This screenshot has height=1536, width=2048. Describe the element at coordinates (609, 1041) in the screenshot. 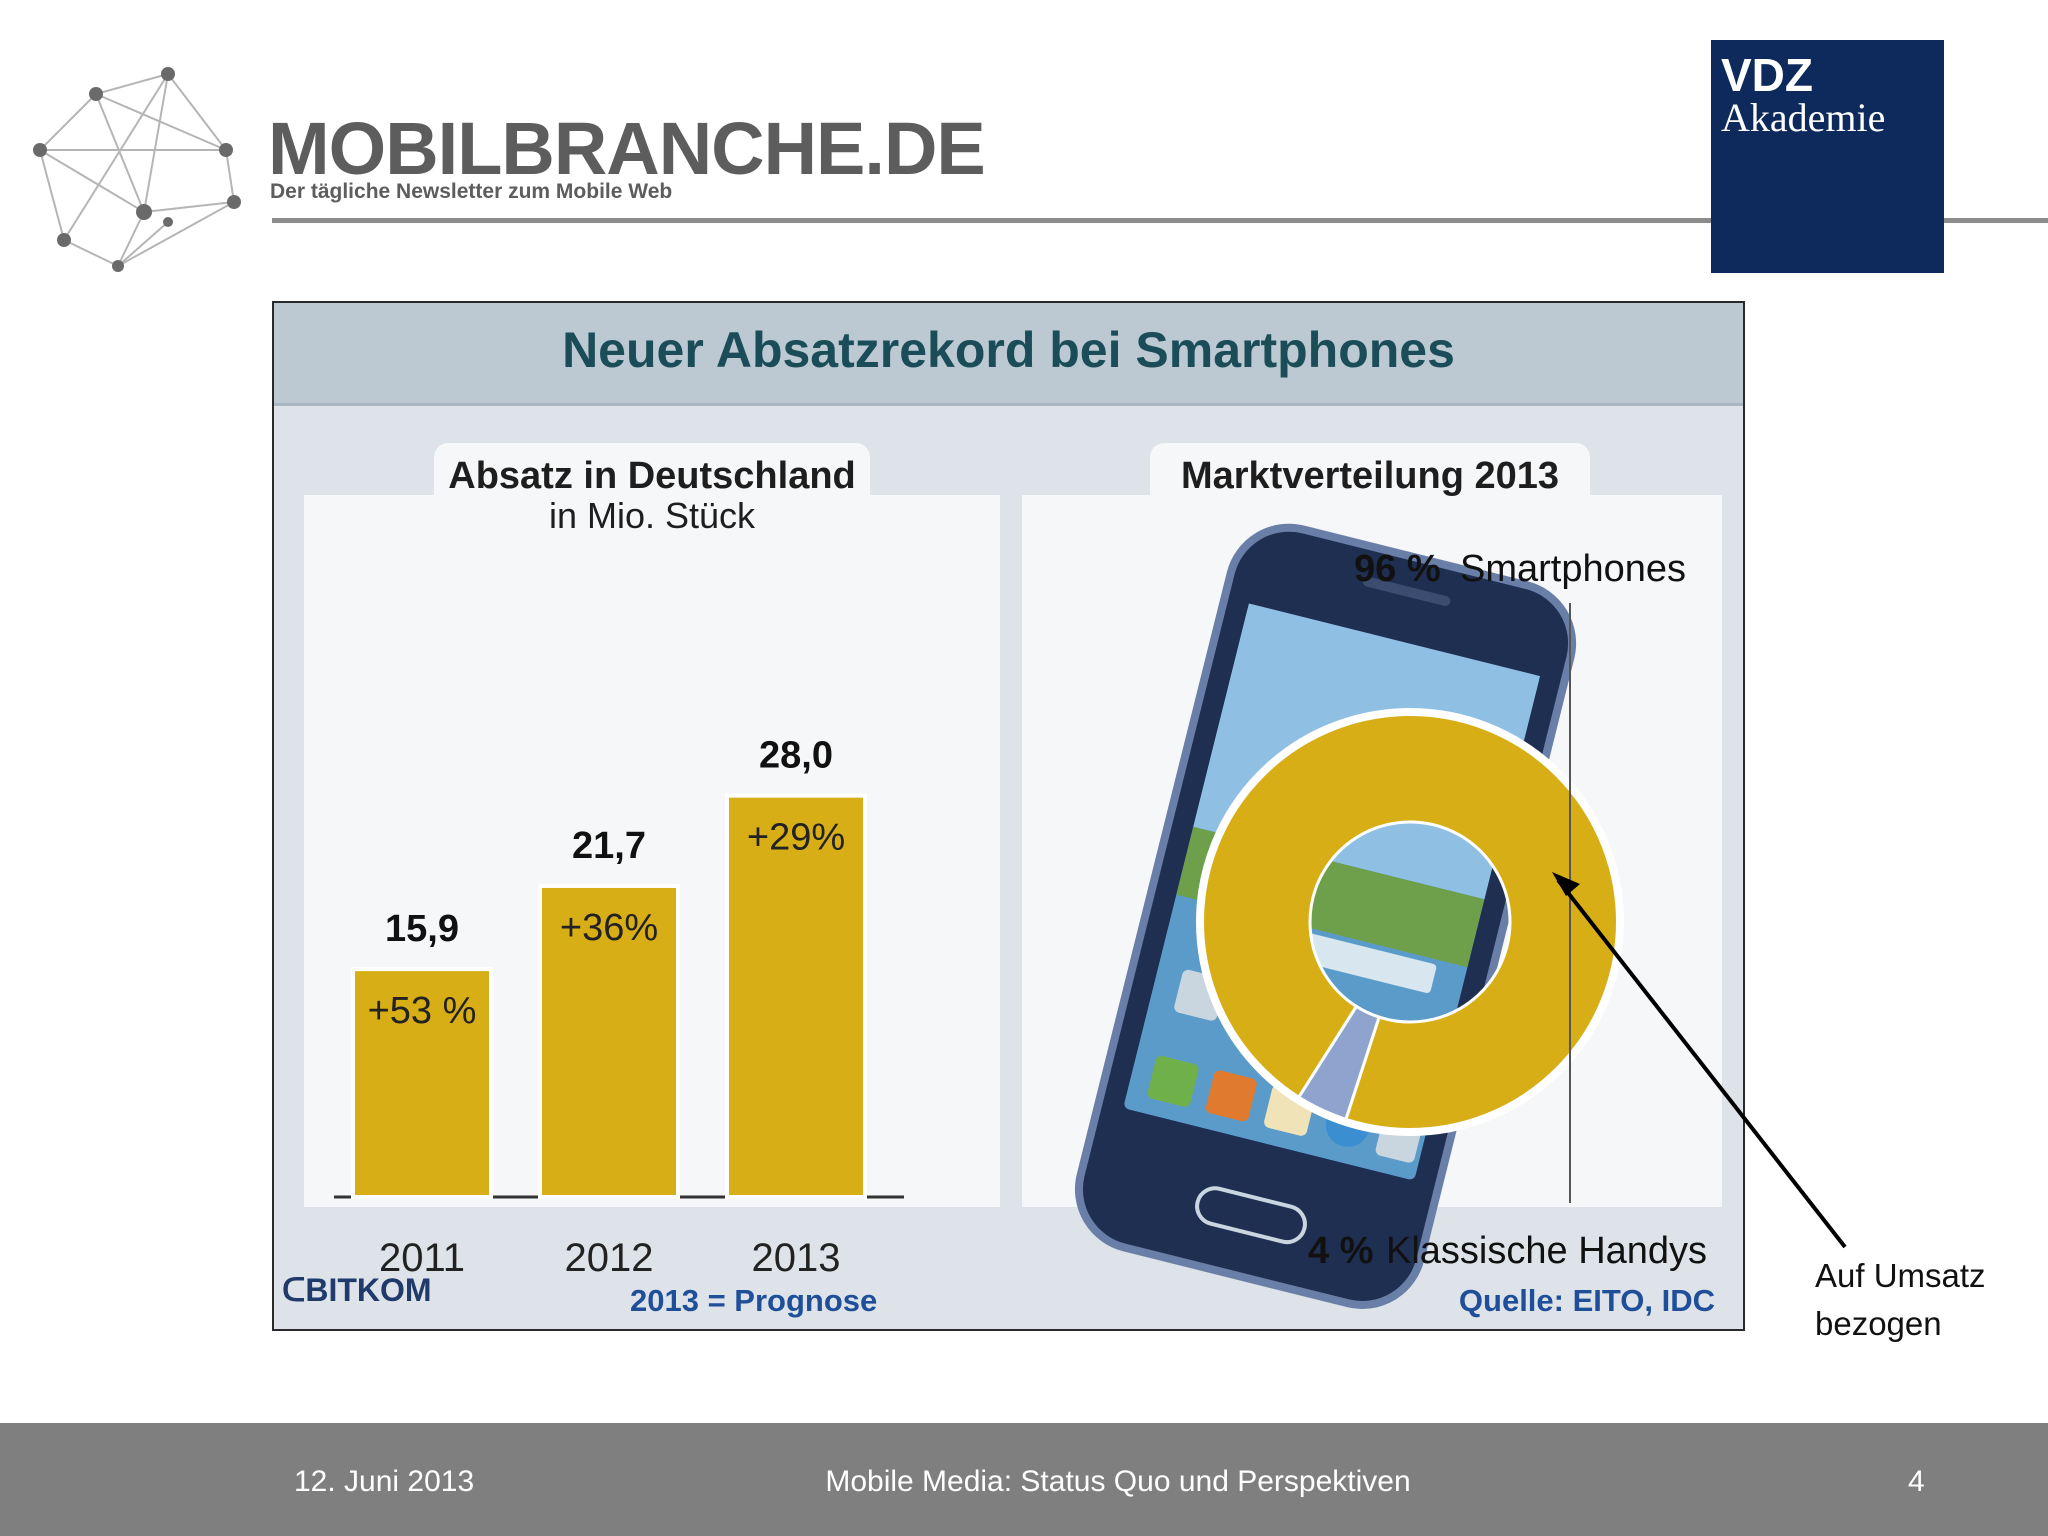

I see `bar-2012` at that location.